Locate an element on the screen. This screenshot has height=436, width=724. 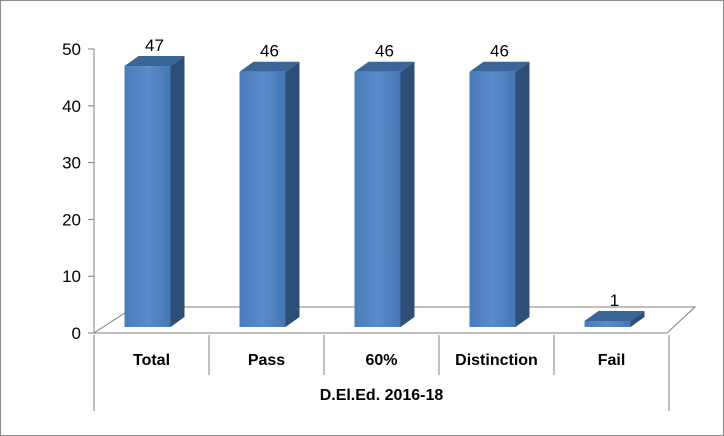
y-tick-label: 20 is located at coordinates (71, 219).